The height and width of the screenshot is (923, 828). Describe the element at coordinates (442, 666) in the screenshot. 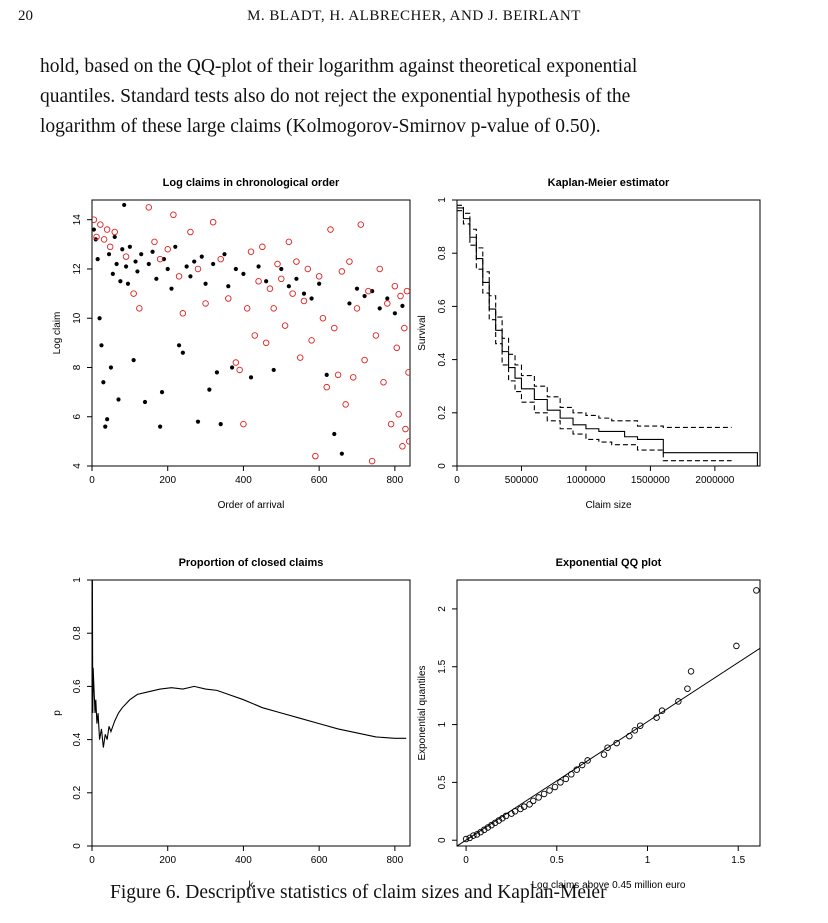

I see `y-tick-label: 1.5` at that location.